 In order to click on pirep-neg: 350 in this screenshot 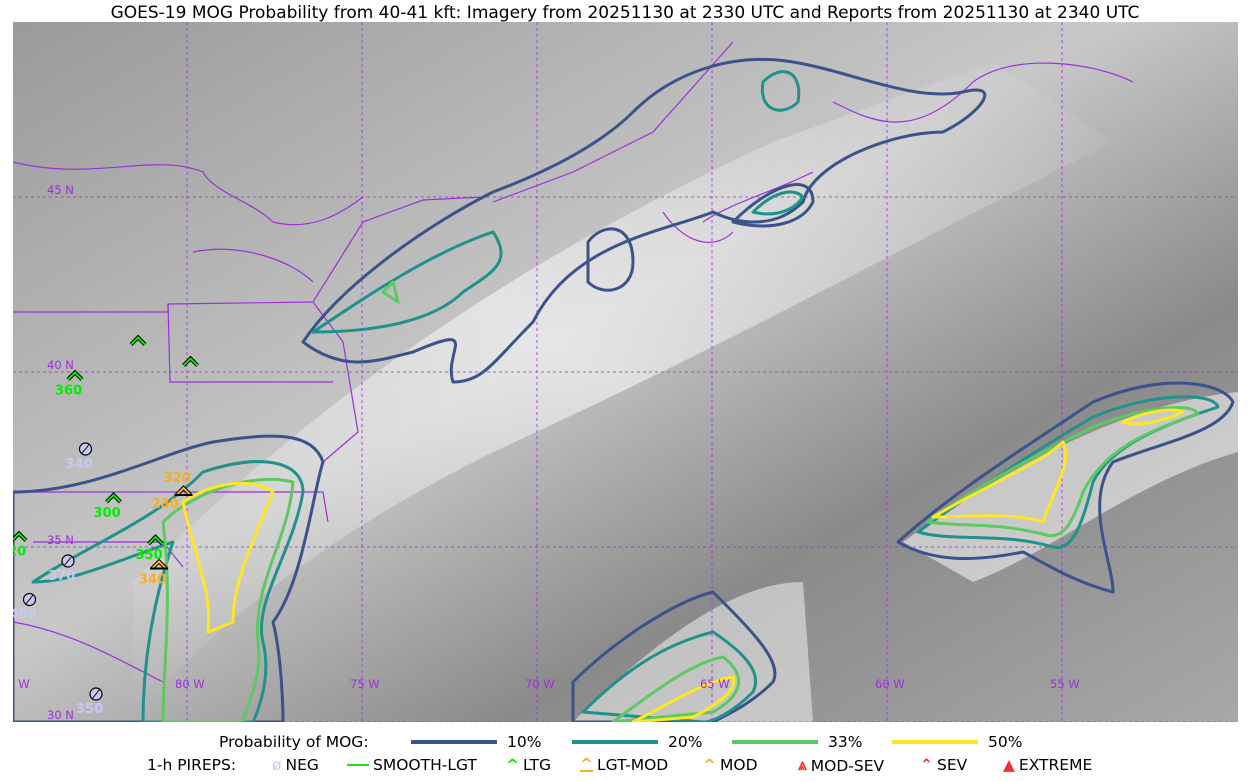, I will do `click(89, 702)`.